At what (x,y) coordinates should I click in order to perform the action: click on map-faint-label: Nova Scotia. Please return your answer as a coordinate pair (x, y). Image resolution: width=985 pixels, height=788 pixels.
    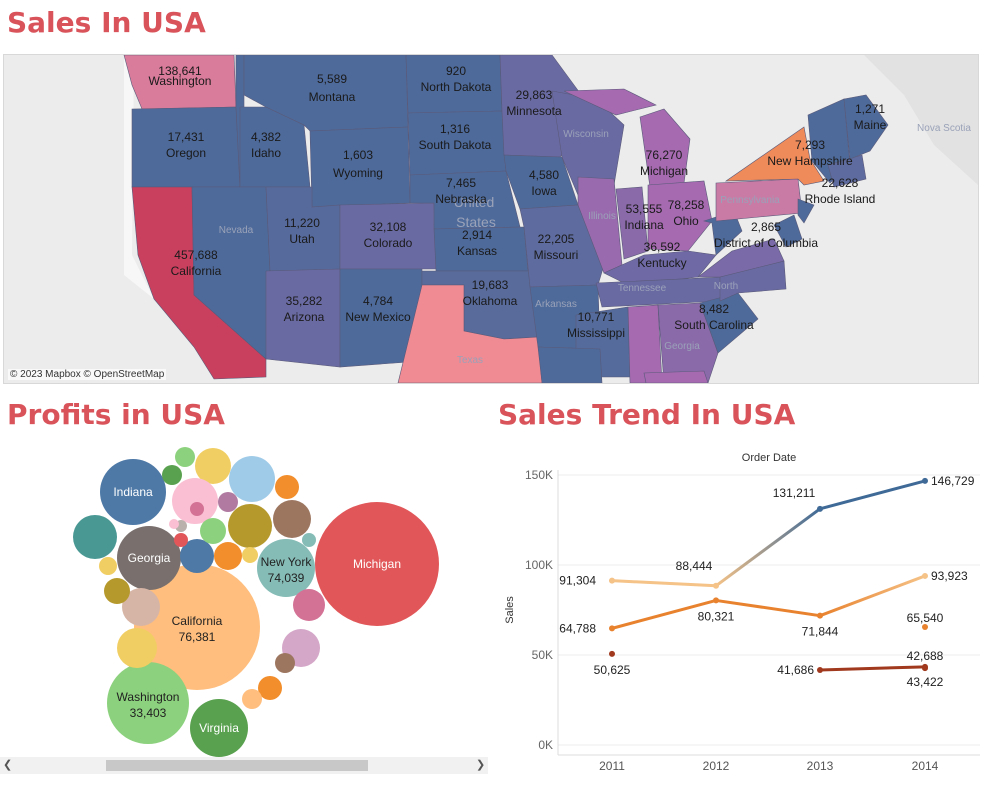
    Looking at the image, I should click on (944, 128).